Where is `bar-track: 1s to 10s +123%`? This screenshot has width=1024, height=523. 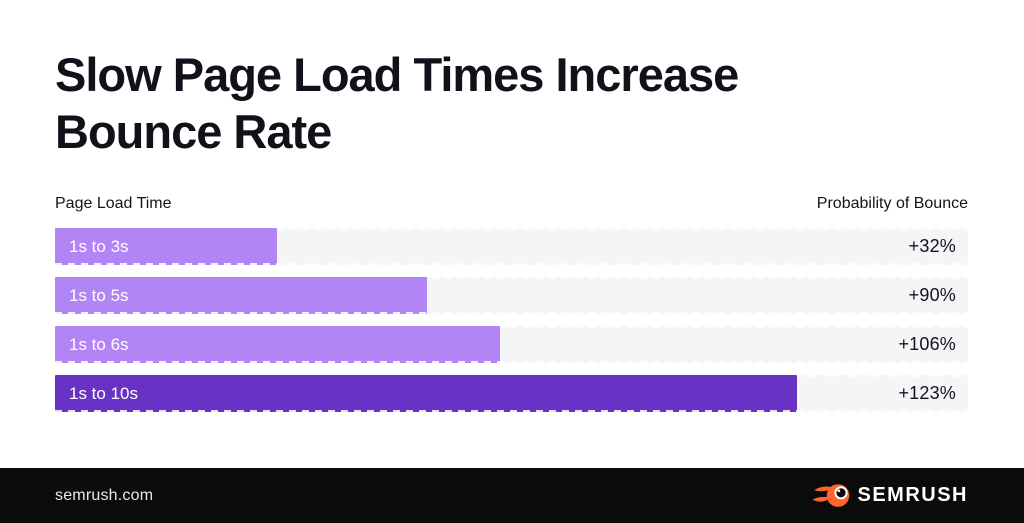 bar-track: 1s to 10s +123% is located at coordinates (511, 393).